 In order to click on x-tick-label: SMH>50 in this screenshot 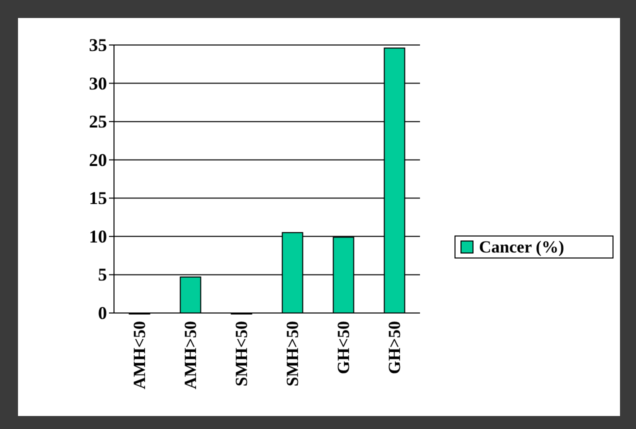, I will do `click(292, 353)`.